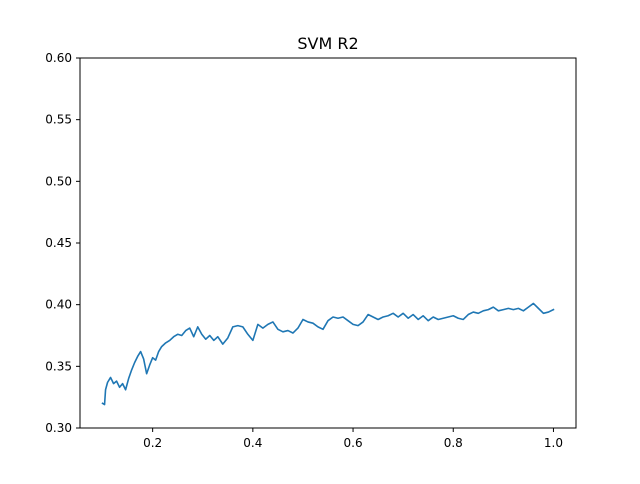 Image resolution: width=640 pixels, height=484 pixels. What do you see at coordinates (453, 443) in the screenshot?
I see `x-tick-label: 0.8` at bounding box center [453, 443].